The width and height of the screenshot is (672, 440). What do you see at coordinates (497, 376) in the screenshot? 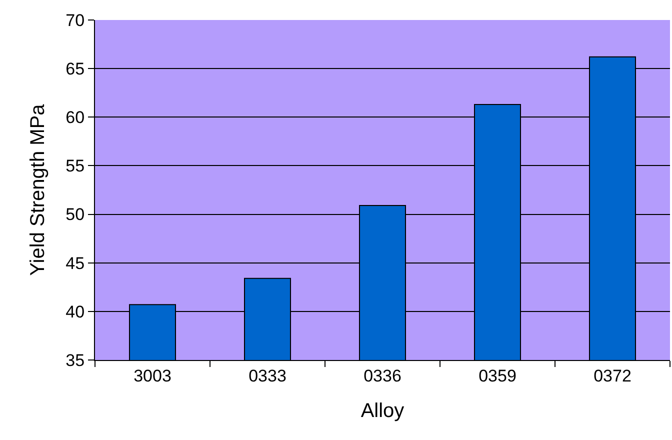
I see `x-tick-label: 0359` at bounding box center [497, 376].